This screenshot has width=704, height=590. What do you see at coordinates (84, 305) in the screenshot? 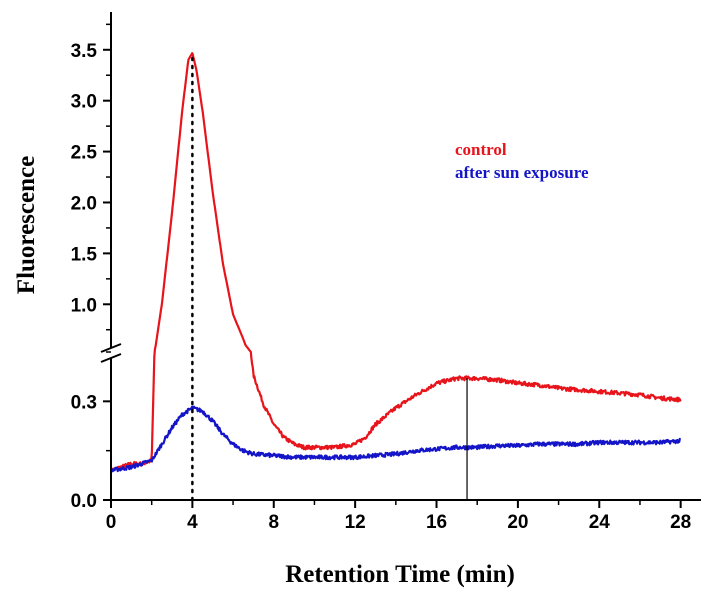
I see `y-tick-label: 1.0` at bounding box center [84, 305].